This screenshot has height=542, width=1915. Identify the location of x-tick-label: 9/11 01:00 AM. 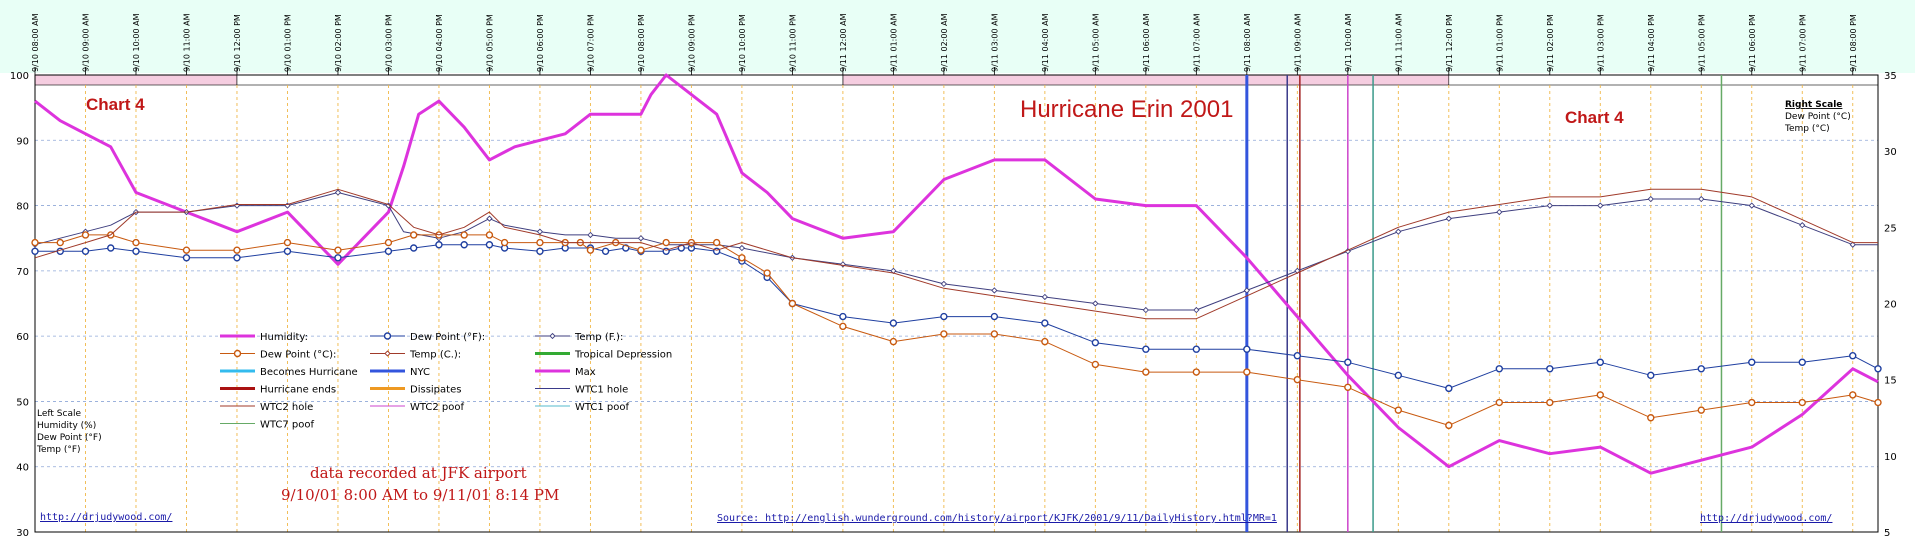
(893, 42).